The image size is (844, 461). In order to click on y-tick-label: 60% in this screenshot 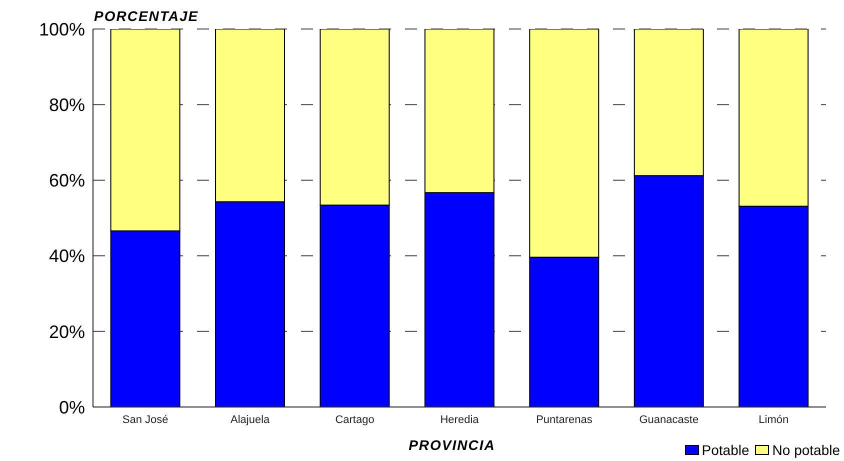, I will do `click(66, 180)`.